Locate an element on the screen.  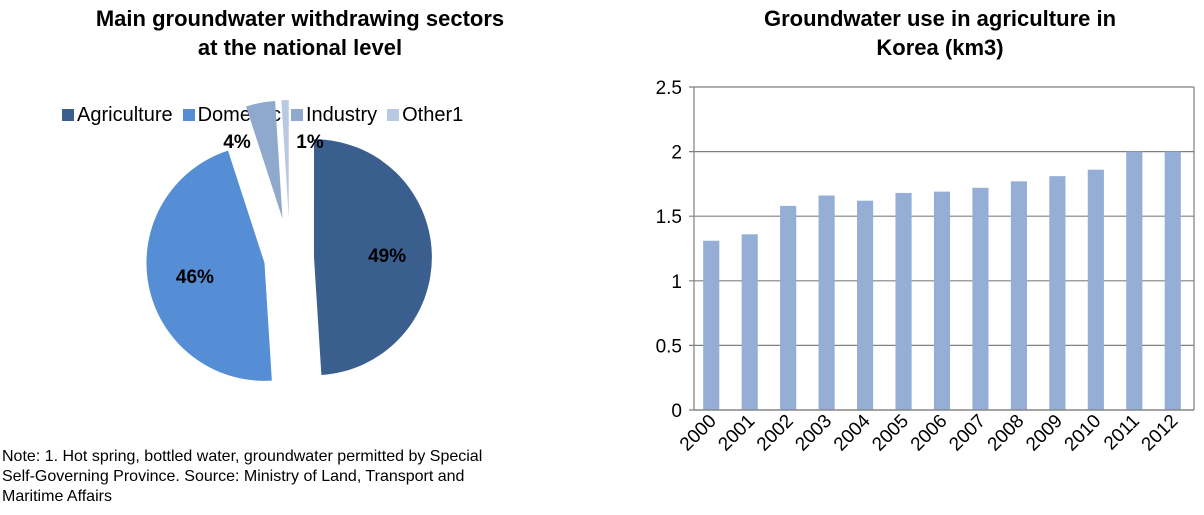
x-tick-label-2002: 2002 is located at coordinates (775, 433).